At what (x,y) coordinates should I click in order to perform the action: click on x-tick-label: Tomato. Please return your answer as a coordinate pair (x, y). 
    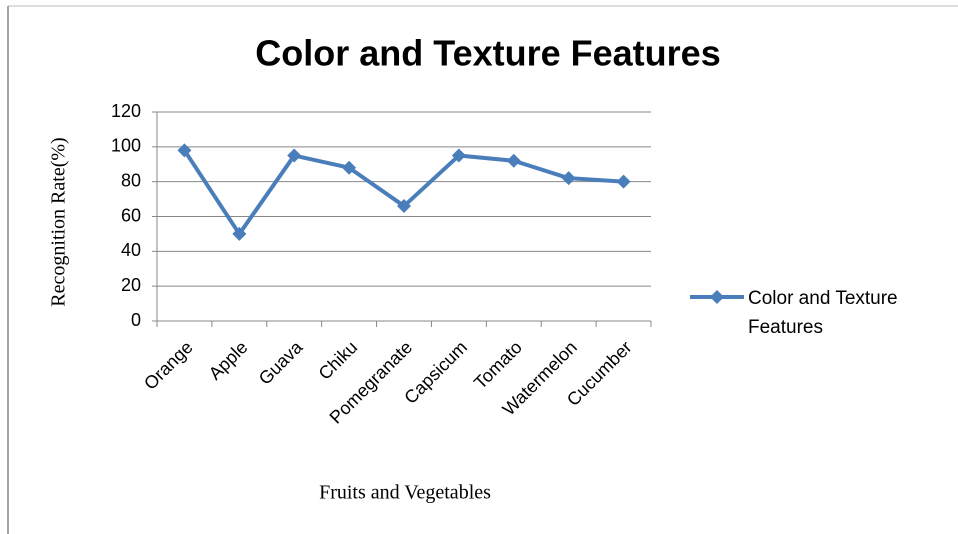
    Looking at the image, I should click on (498, 365).